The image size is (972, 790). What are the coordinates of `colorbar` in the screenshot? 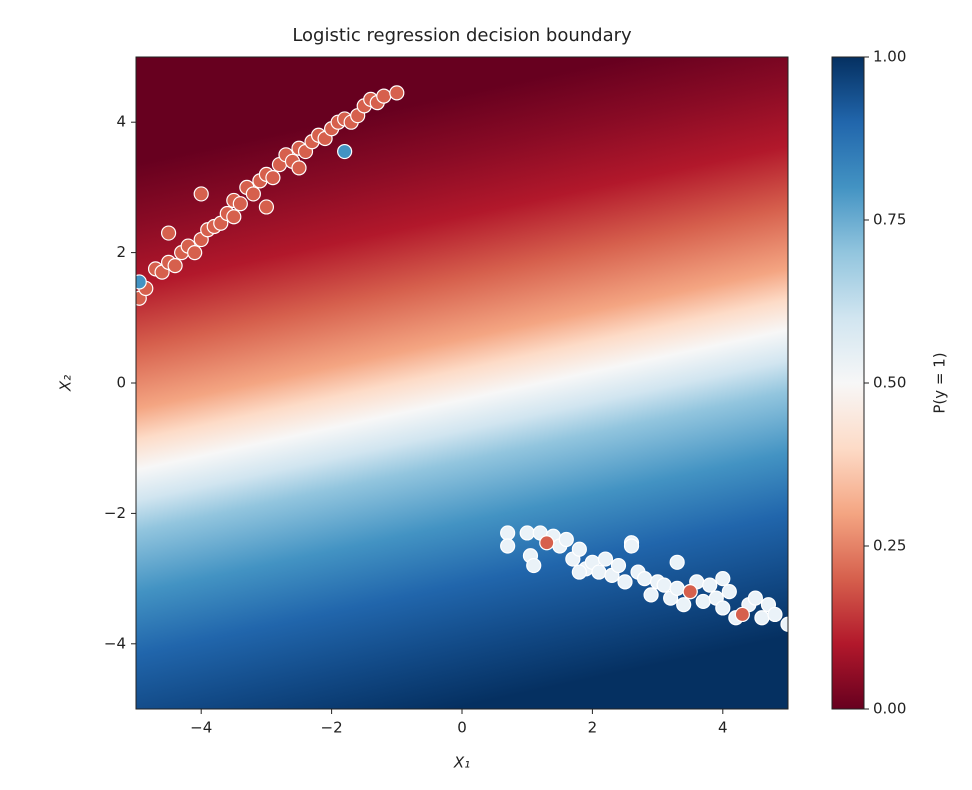 It's located at (848, 383).